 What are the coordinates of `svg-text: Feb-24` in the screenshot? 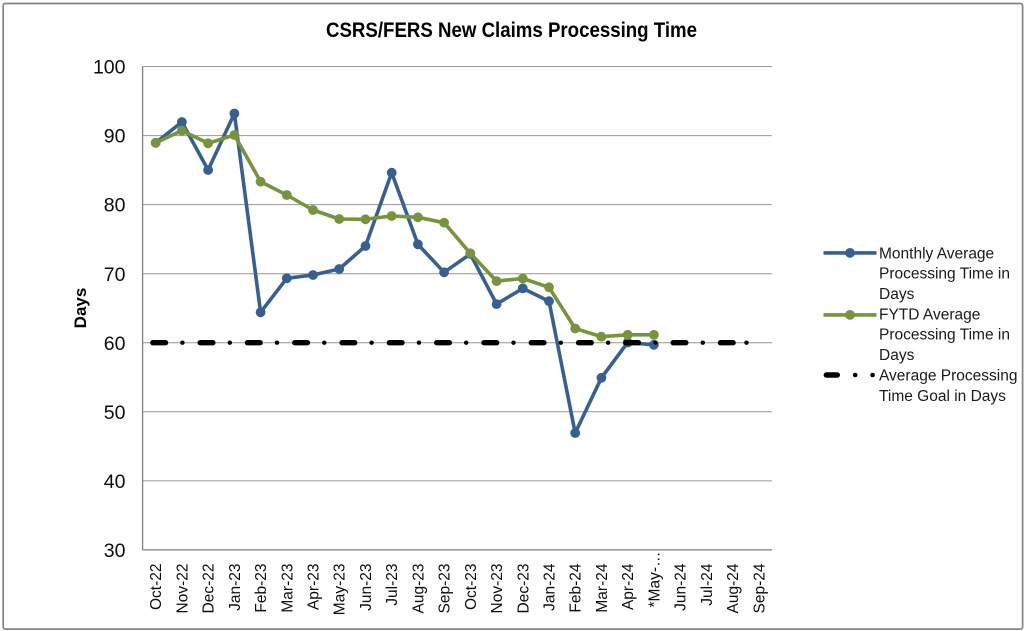 It's located at (576, 587).